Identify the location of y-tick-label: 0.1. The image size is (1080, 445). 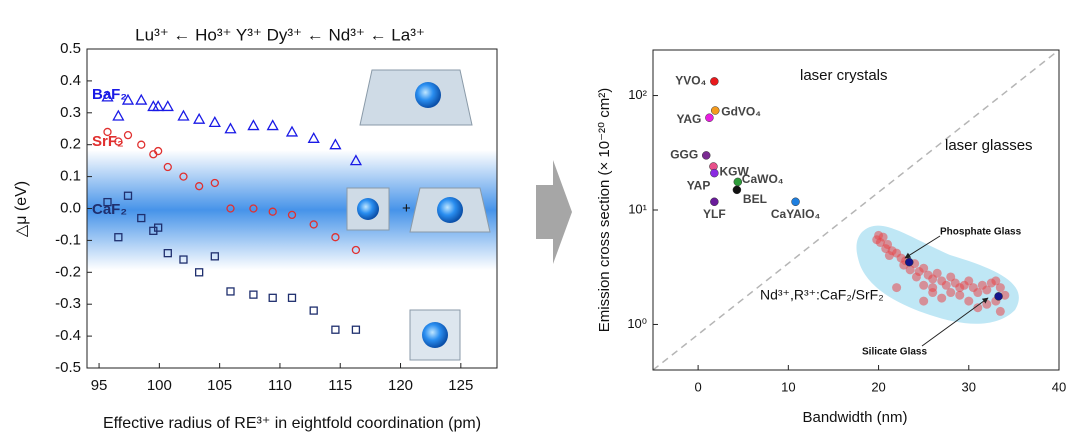
(70, 176).